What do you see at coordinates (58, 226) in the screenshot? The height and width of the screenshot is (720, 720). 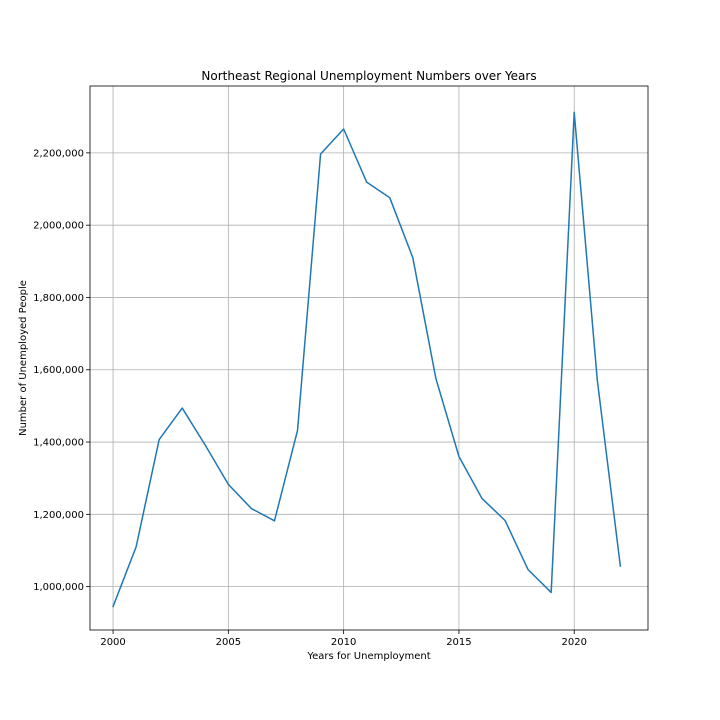 I see `y-tick-label: 2,000,000` at bounding box center [58, 226].